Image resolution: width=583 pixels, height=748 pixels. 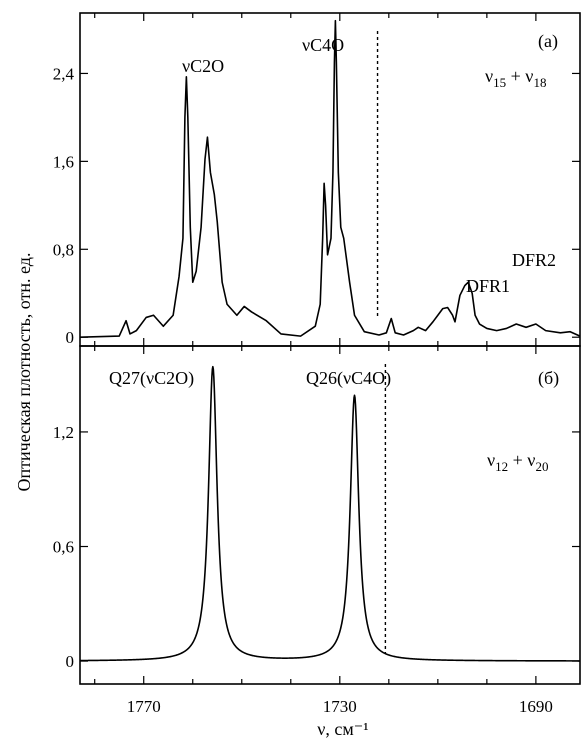 What do you see at coordinates (488, 286) in the screenshot?
I see `annotation-DFR1: DFR1` at bounding box center [488, 286].